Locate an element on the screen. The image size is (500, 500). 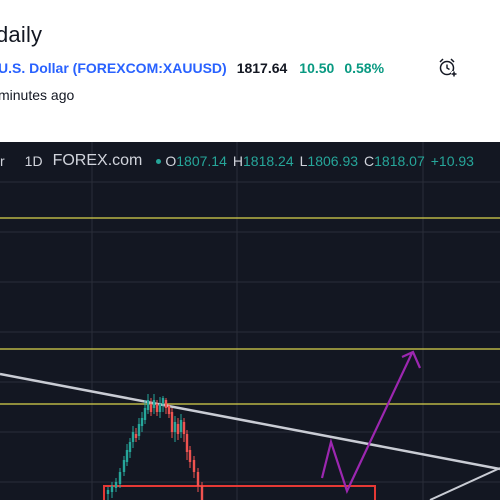
legend-close: 1818.07 is located at coordinates (399, 161).